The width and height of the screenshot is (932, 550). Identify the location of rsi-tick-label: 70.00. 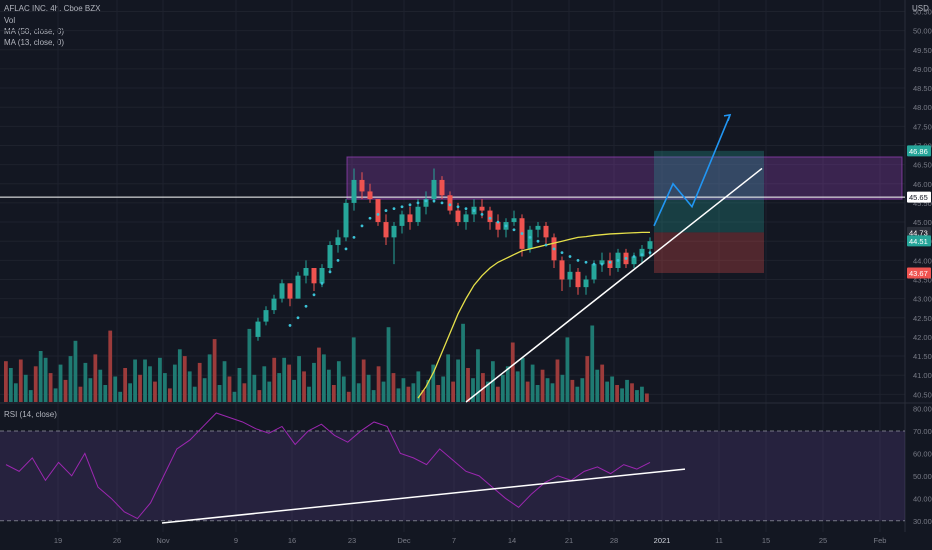
(922, 431).